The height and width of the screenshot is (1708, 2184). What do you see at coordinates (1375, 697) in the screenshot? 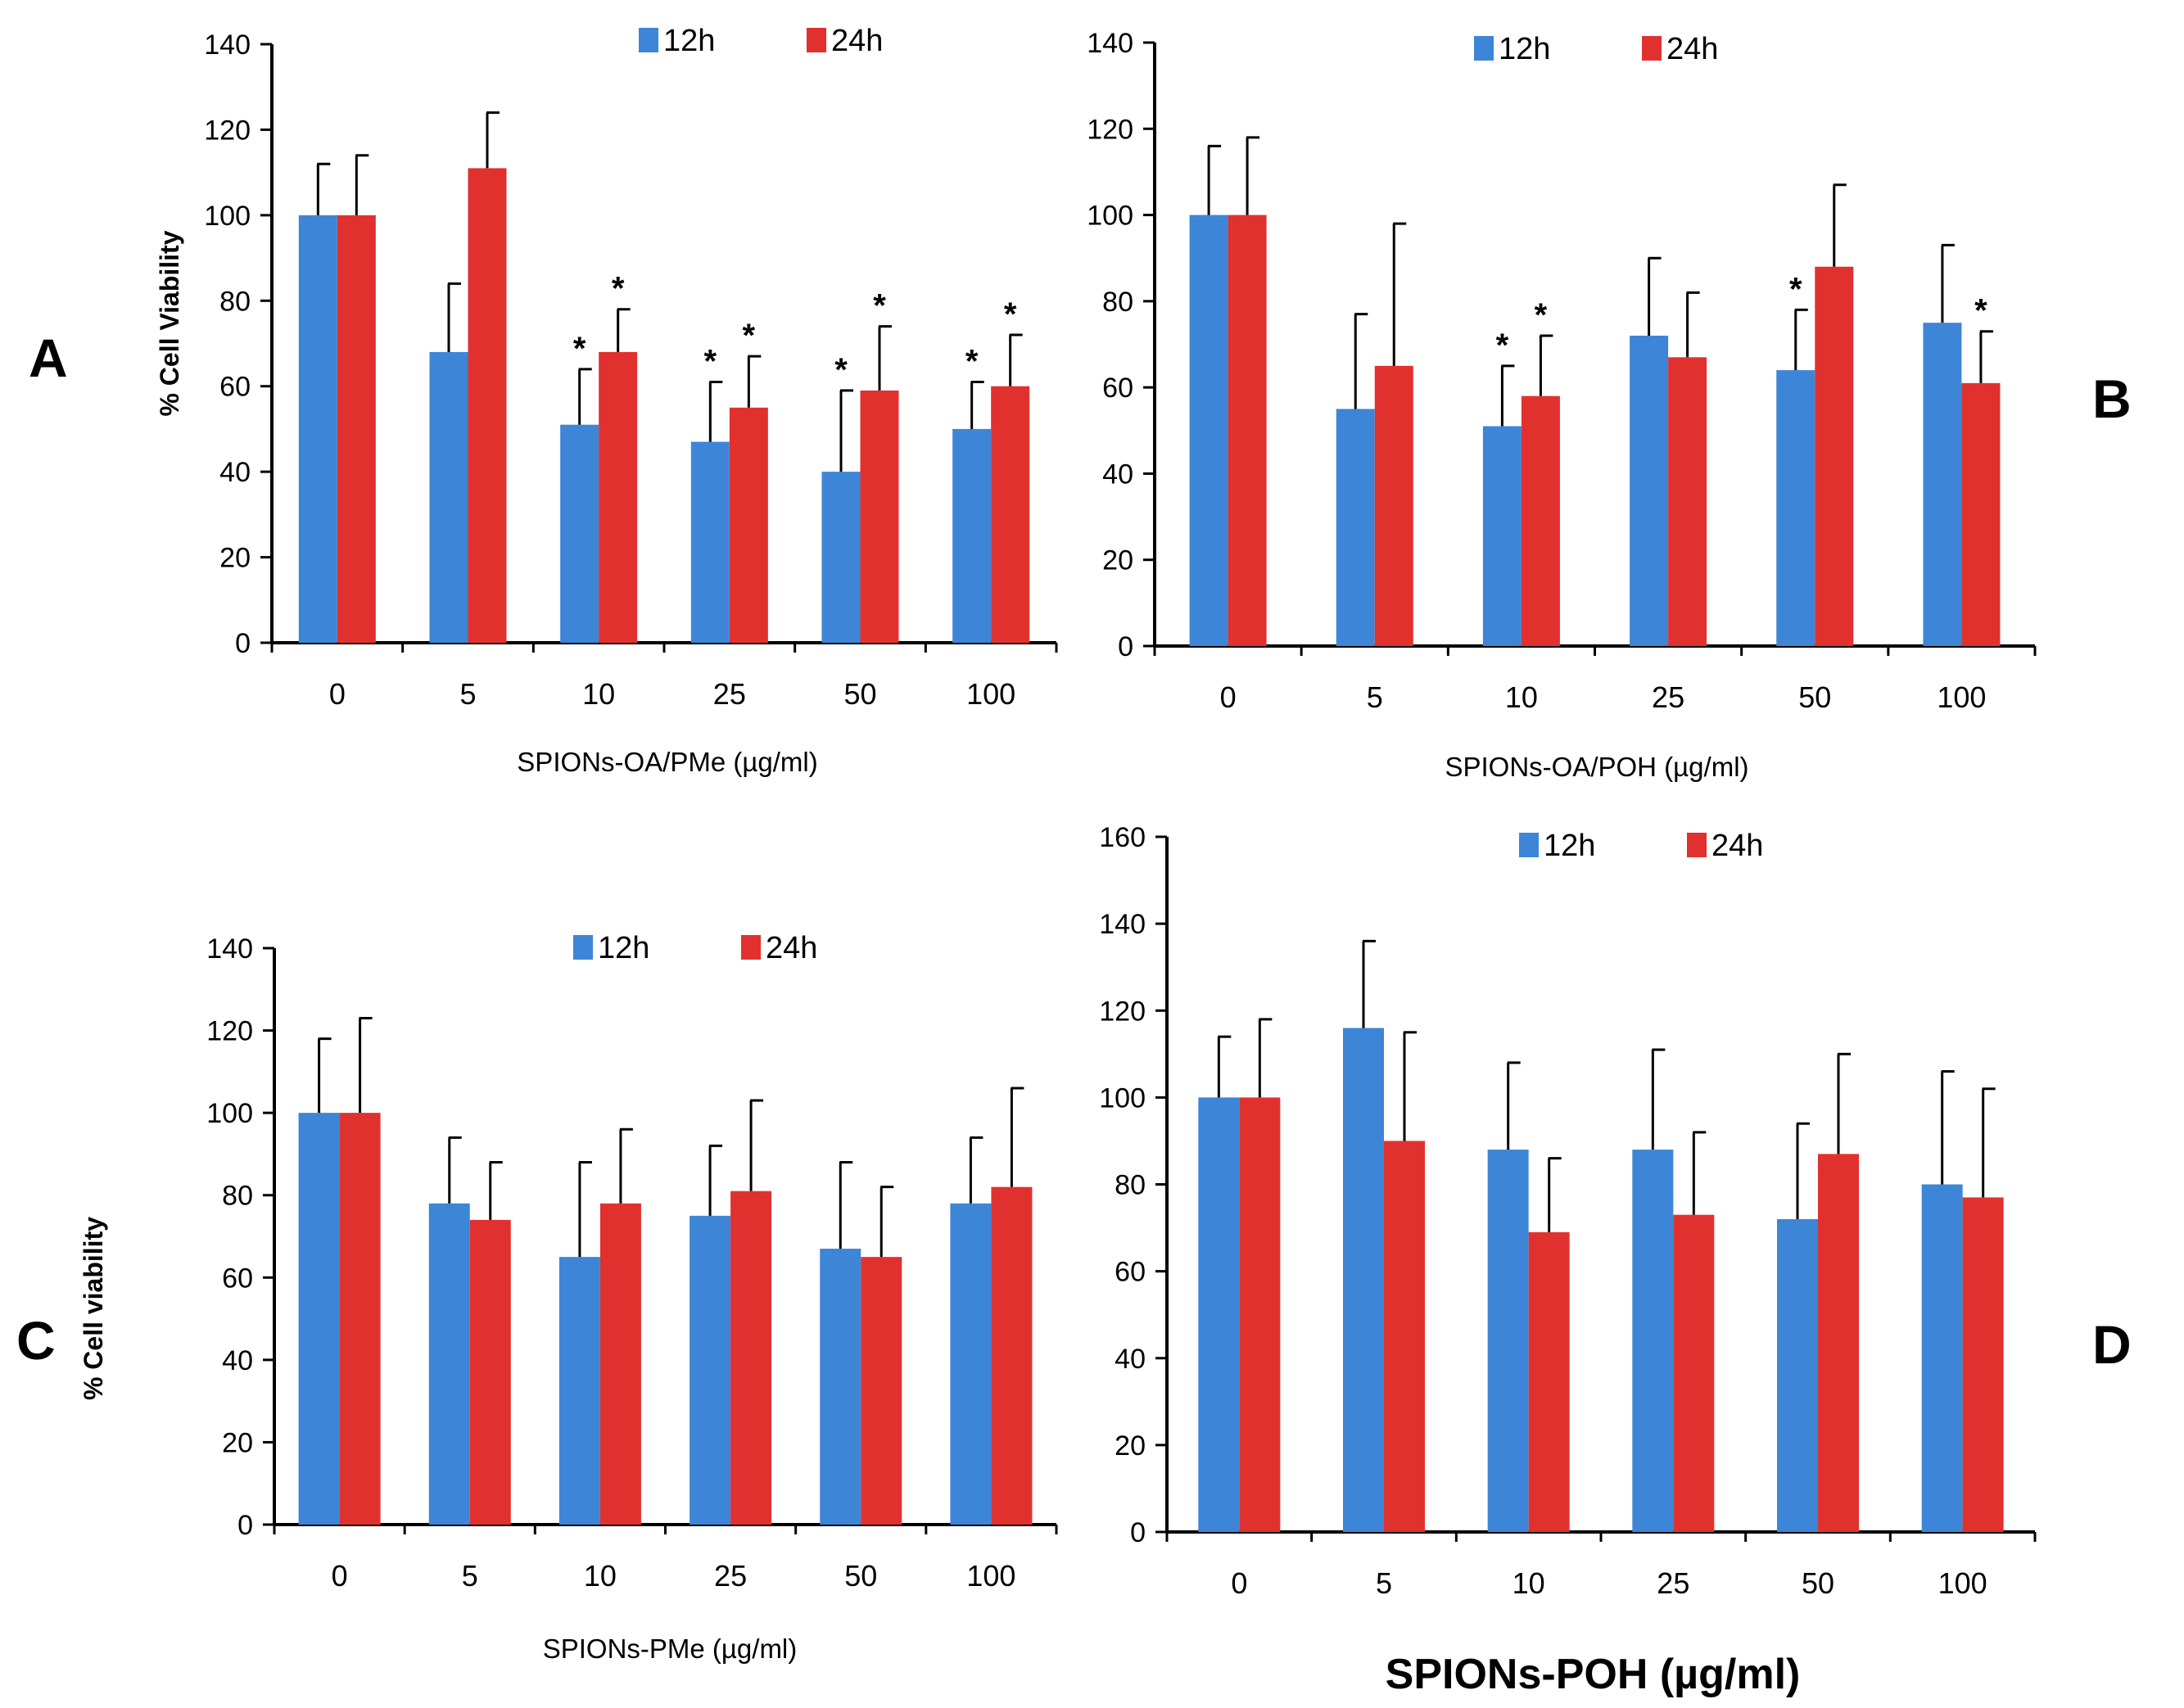
I see `x-tick-label: 5` at bounding box center [1375, 697].